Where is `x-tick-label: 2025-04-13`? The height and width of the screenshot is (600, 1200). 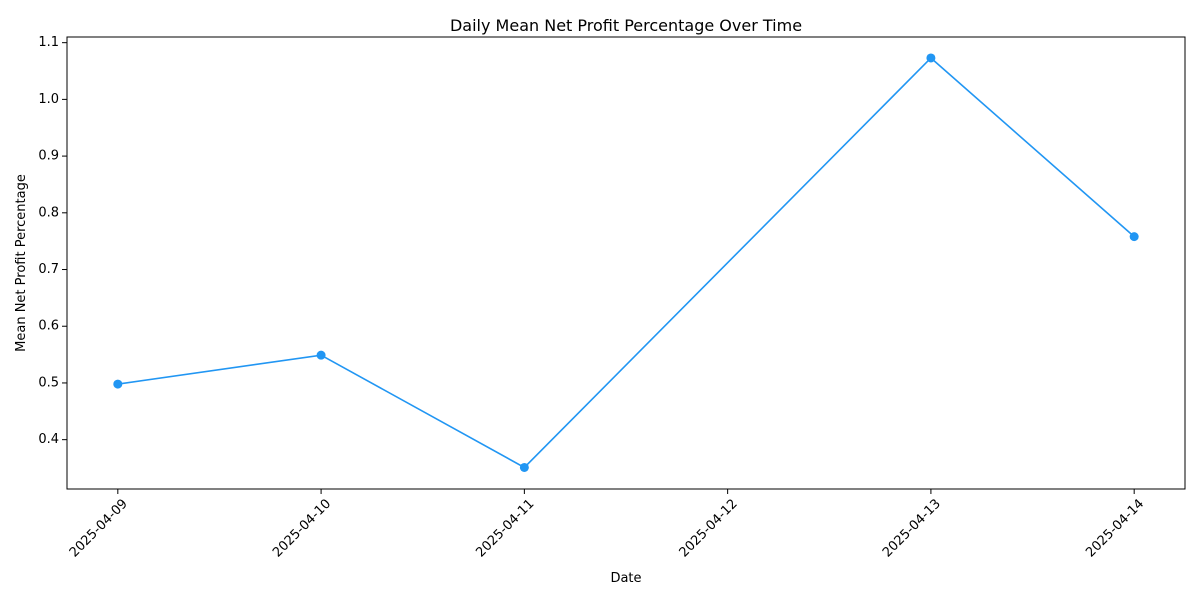 x-tick-label: 2025-04-13 is located at coordinates (912, 528).